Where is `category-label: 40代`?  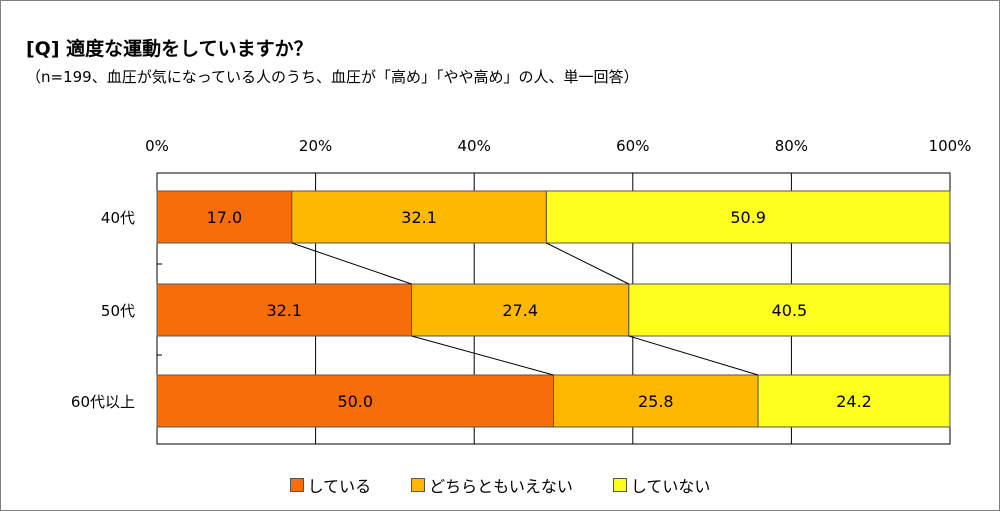 category-label: 40代 is located at coordinates (118, 218).